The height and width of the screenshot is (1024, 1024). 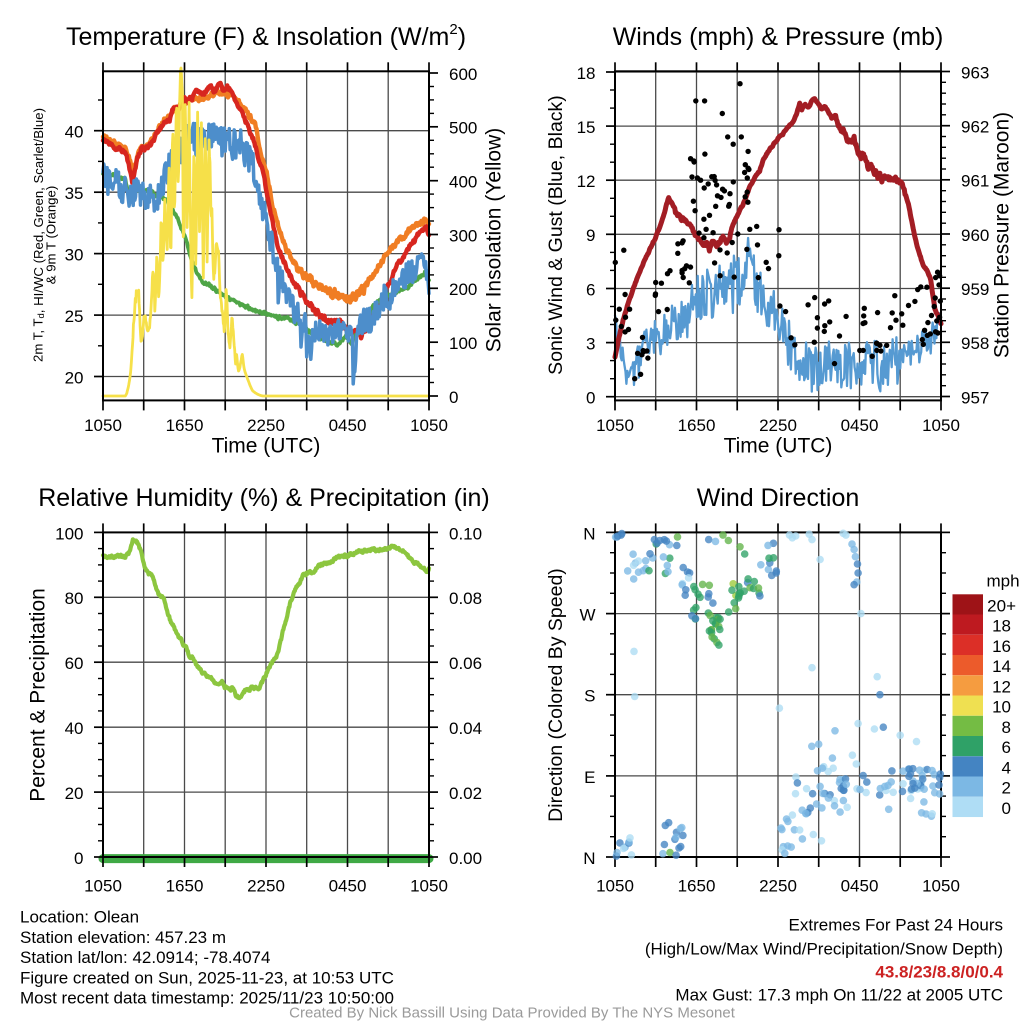 I want to click on svg-text: 0.08, so click(x=465, y=598).